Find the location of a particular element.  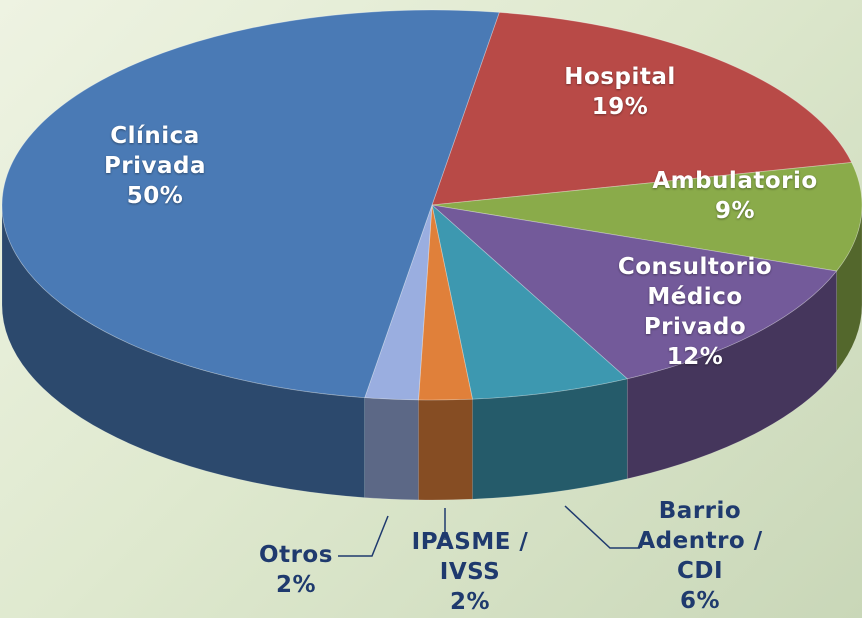

category-label: Barrio Adentro / CDI is located at coordinates (700, 541).